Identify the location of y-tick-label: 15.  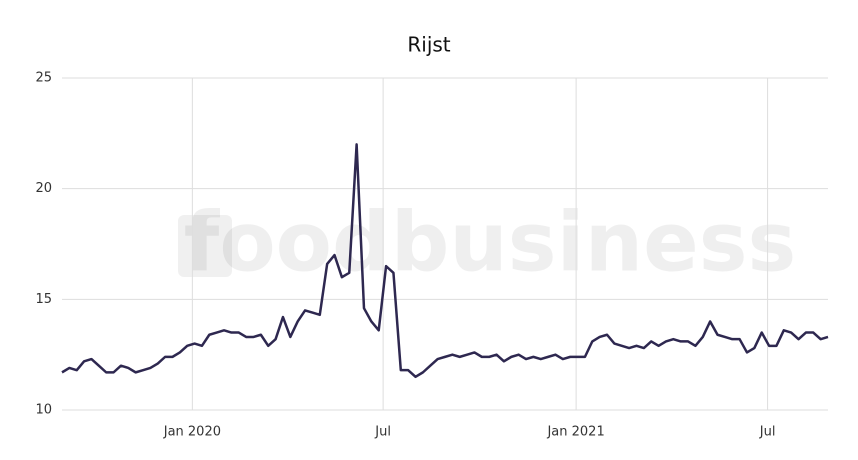
(43, 299).